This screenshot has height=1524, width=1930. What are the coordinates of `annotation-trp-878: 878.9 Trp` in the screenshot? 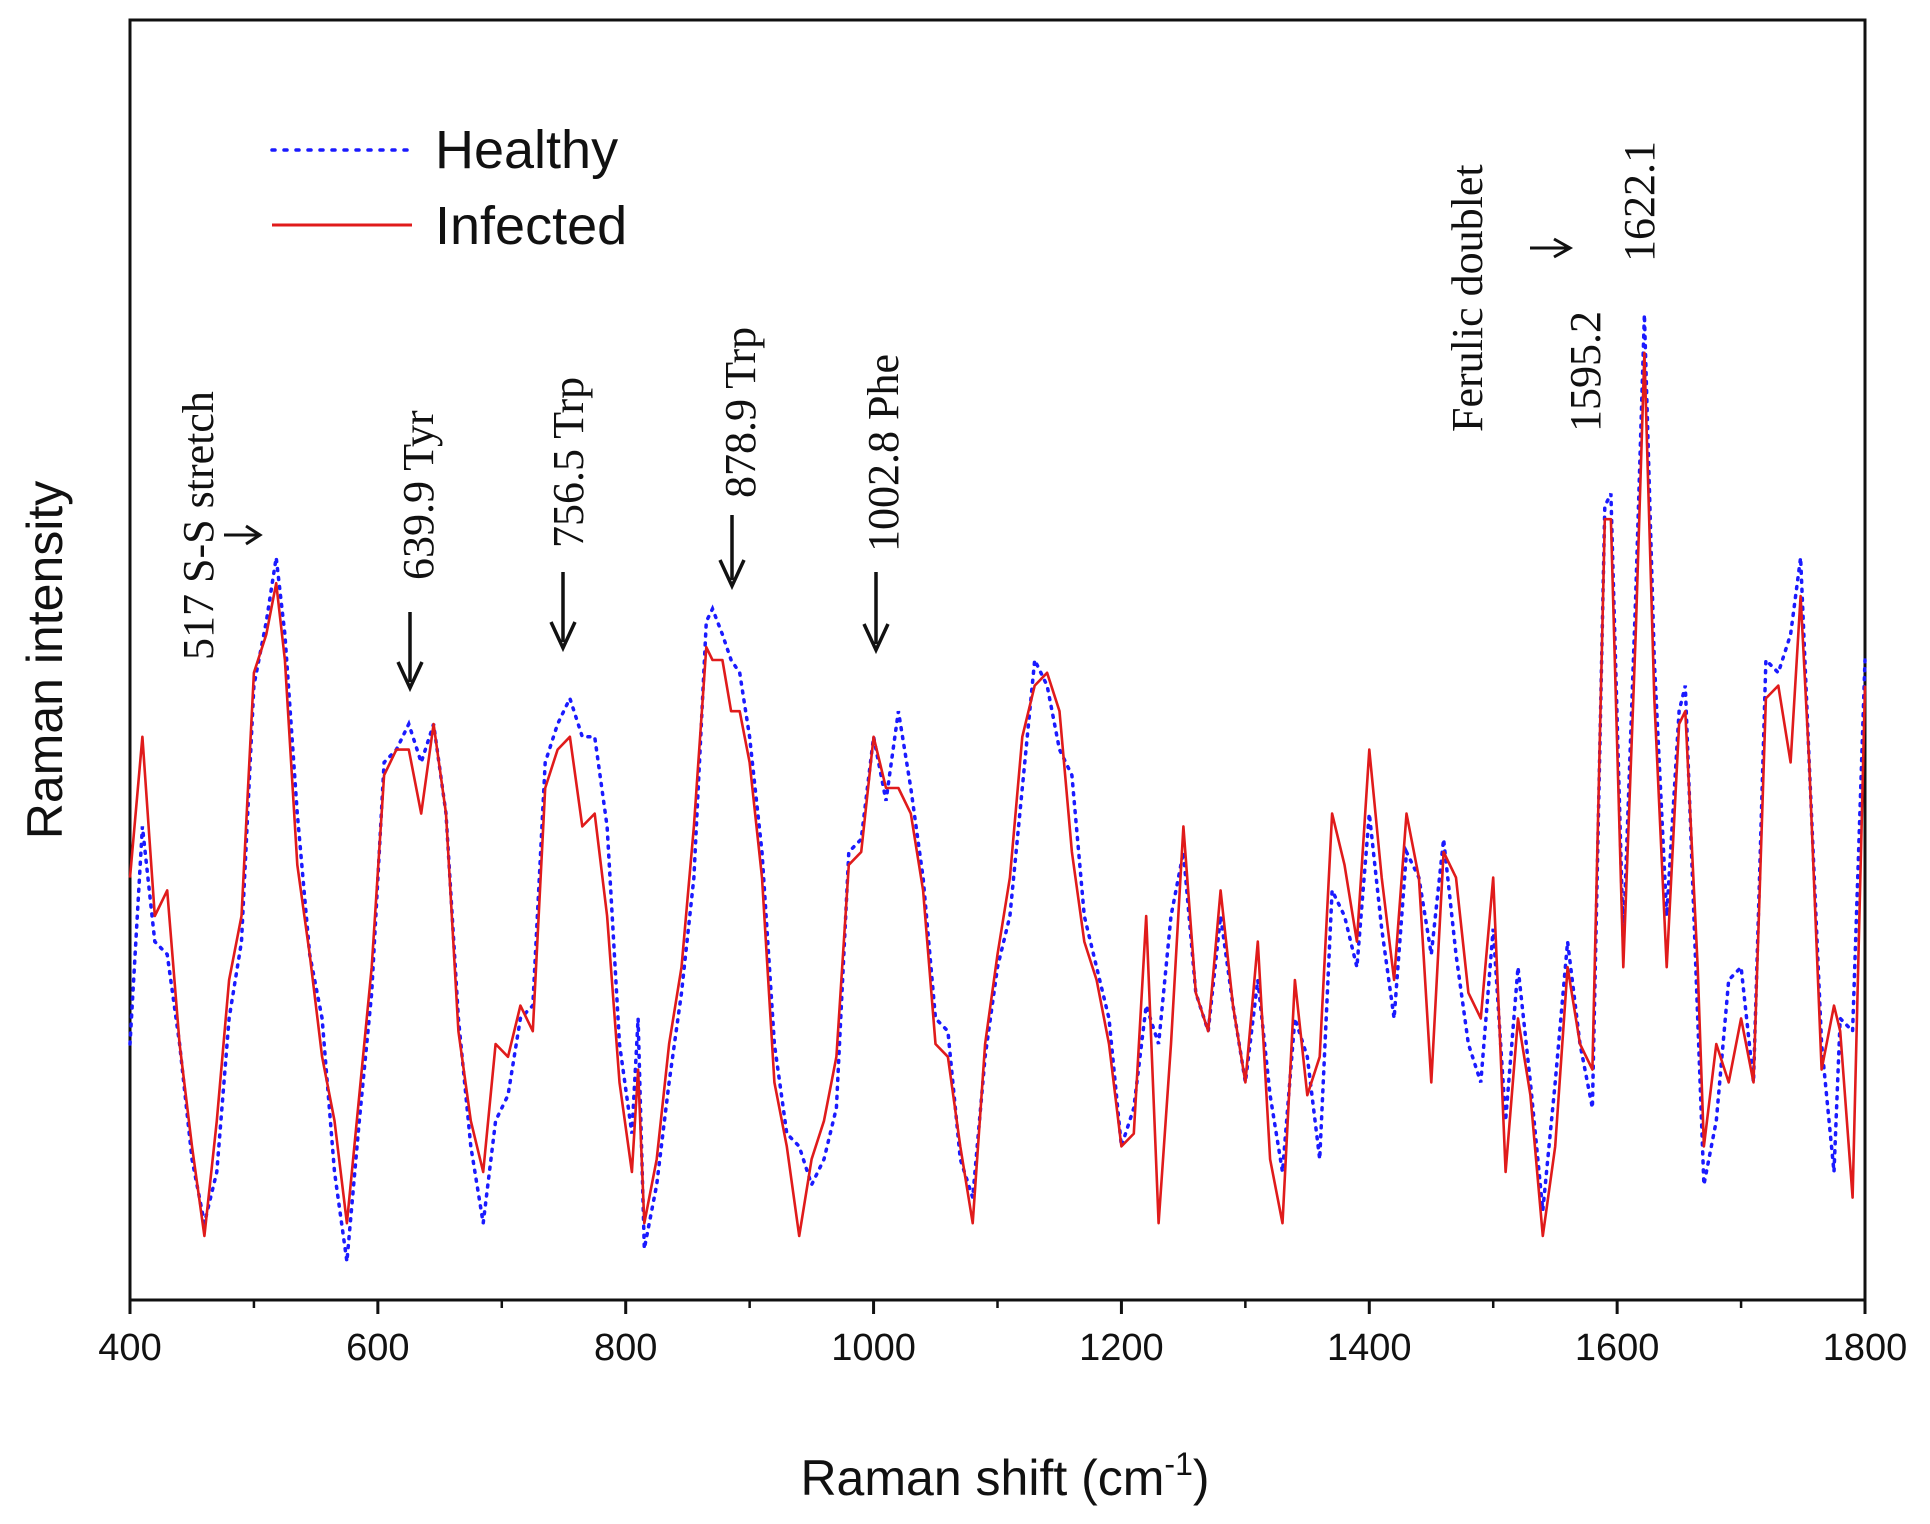 It's located at (740, 412).